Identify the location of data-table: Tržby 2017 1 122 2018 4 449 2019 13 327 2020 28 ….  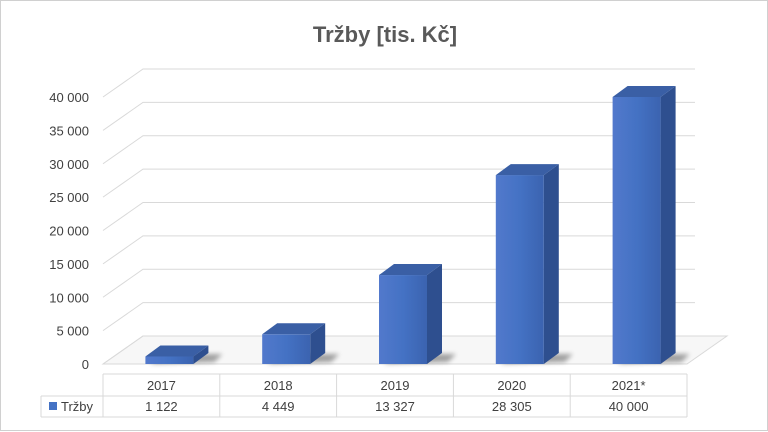
(364, 395).